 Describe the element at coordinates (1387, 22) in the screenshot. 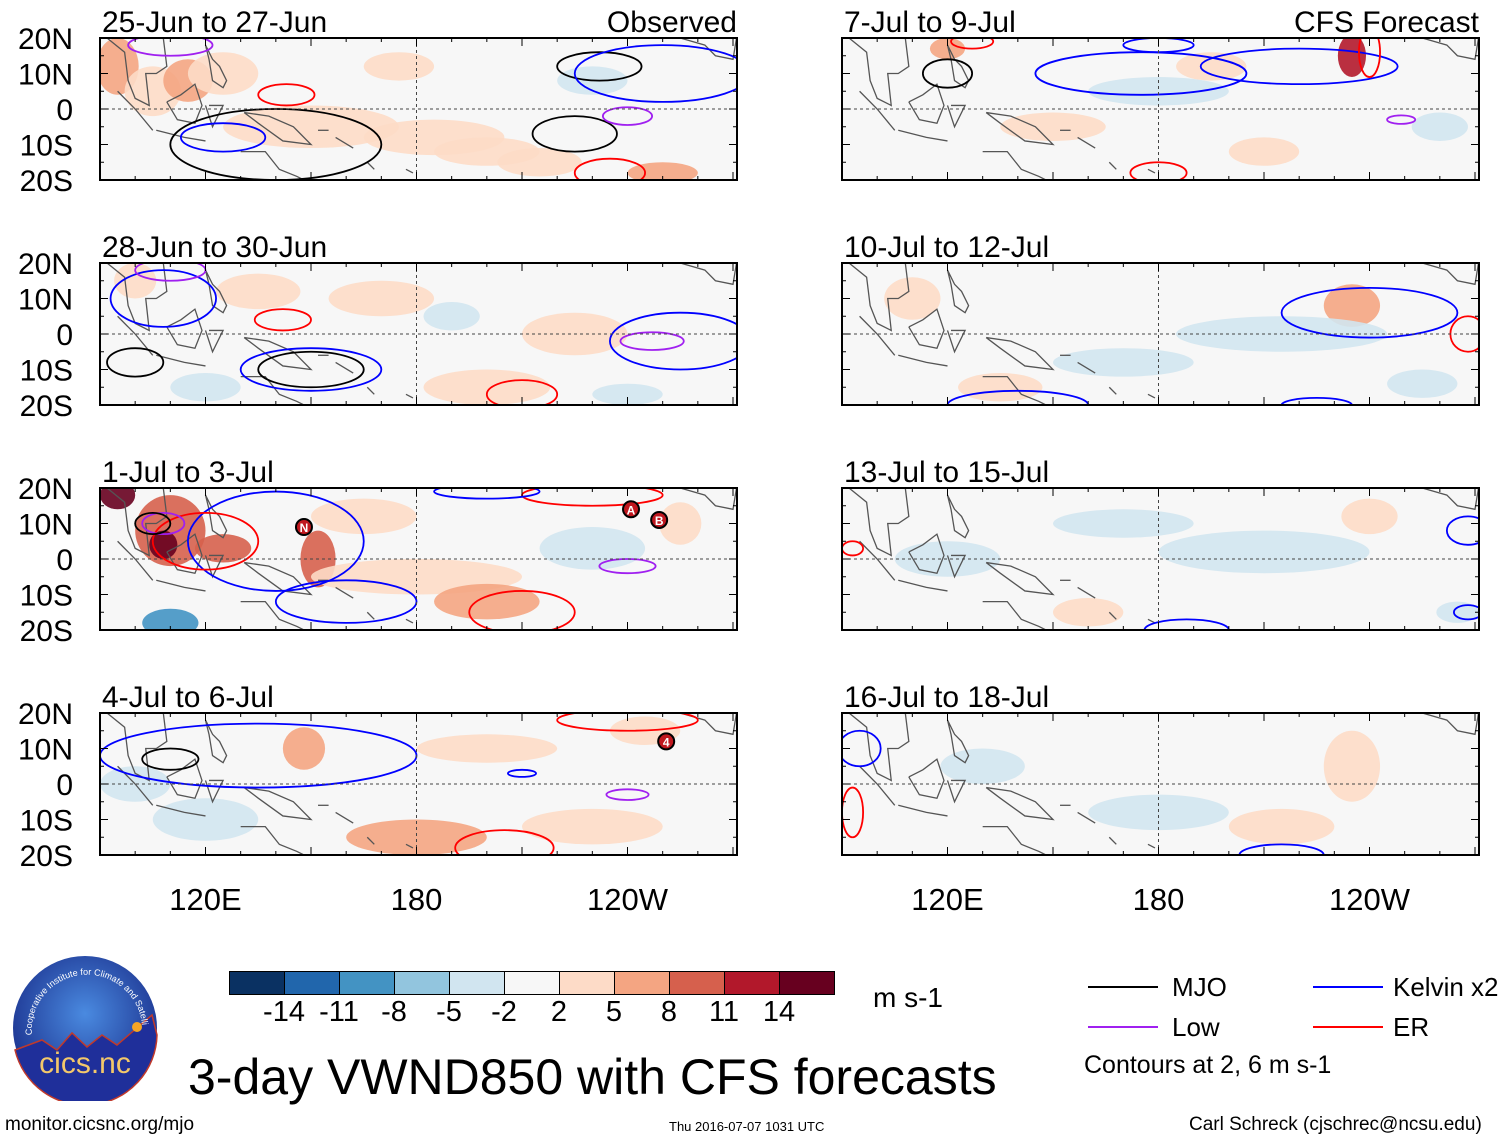

I see `panel-tag: CFS Forecast` at that location.